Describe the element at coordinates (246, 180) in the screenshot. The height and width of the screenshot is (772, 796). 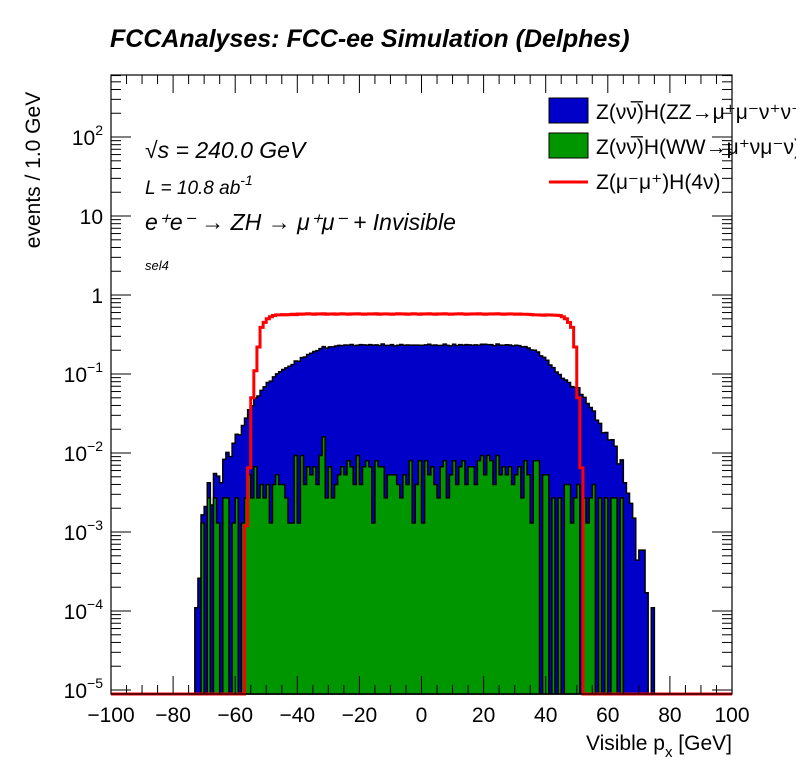
I see `annotation-luminosity-exp: -1` at that location.